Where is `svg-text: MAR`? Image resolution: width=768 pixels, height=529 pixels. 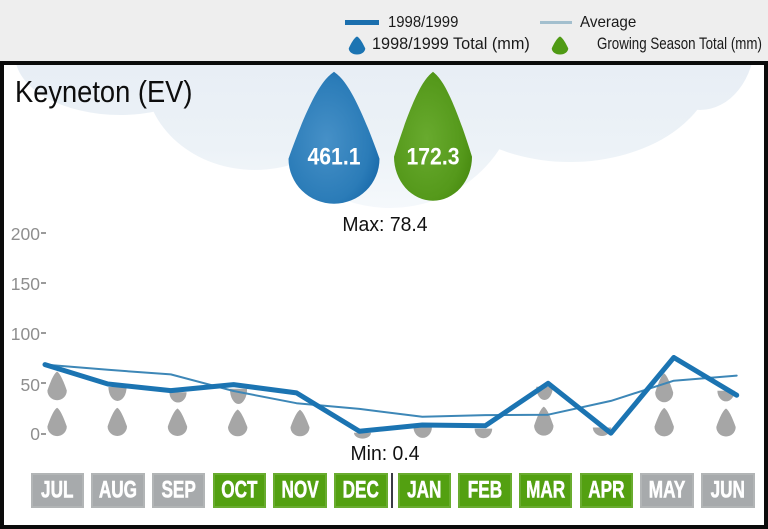
svg-text: MAR is located at coordinates (545, 490).